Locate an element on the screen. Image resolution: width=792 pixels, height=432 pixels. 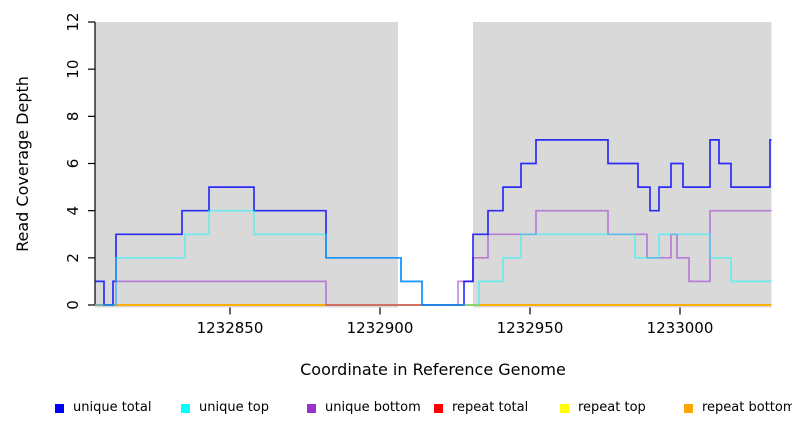
legend-label: unique top is located at coordinates (234, 407).